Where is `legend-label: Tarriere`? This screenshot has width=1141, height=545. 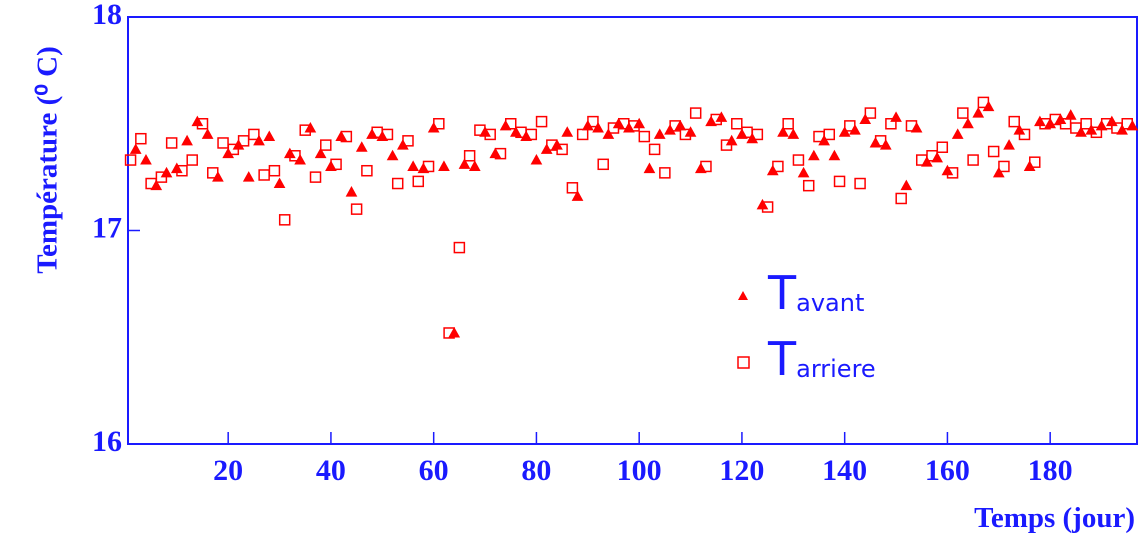 legend-label: Tarriere is located at coordinates (821, 359).